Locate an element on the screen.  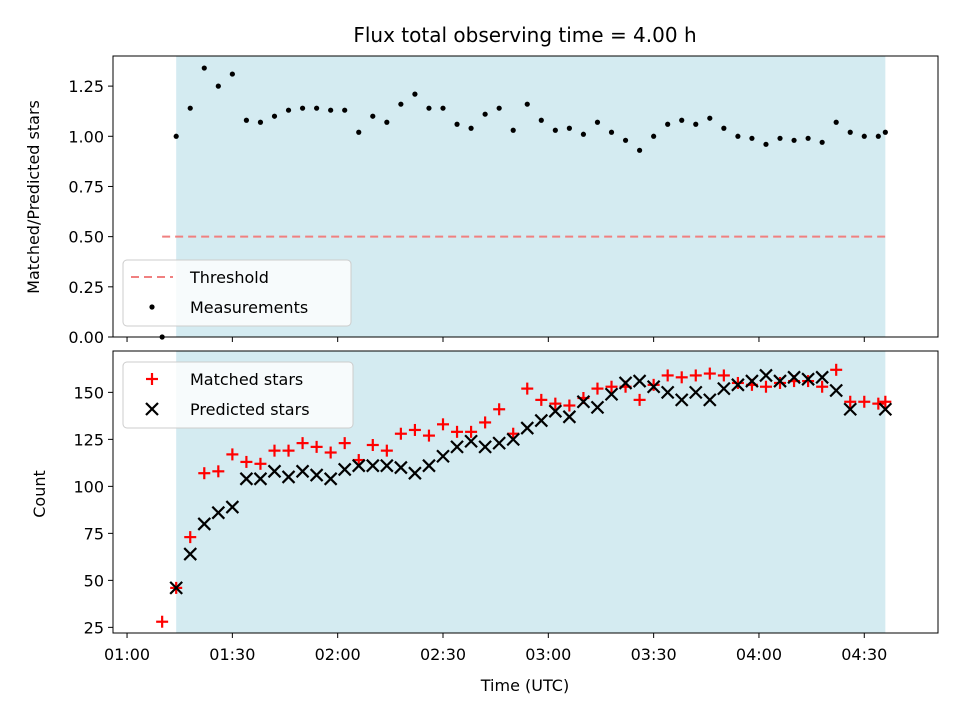
y-tick-label: 0.00 is located at coordinates (86, 337).